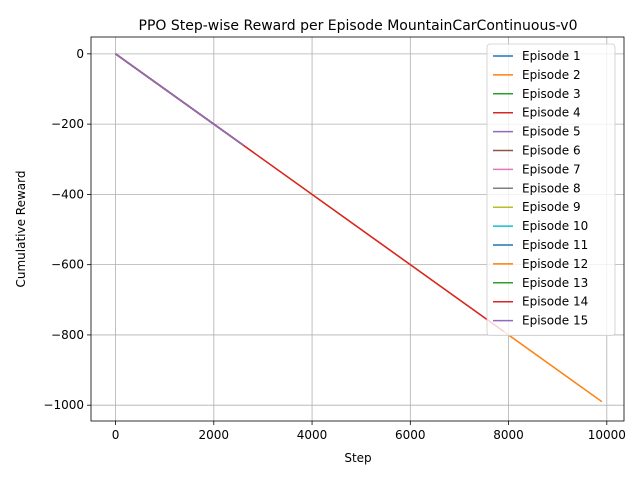 This screenshot has width=640, height=480. I want to click on legend-label: Episode 11, so click(555, 245).